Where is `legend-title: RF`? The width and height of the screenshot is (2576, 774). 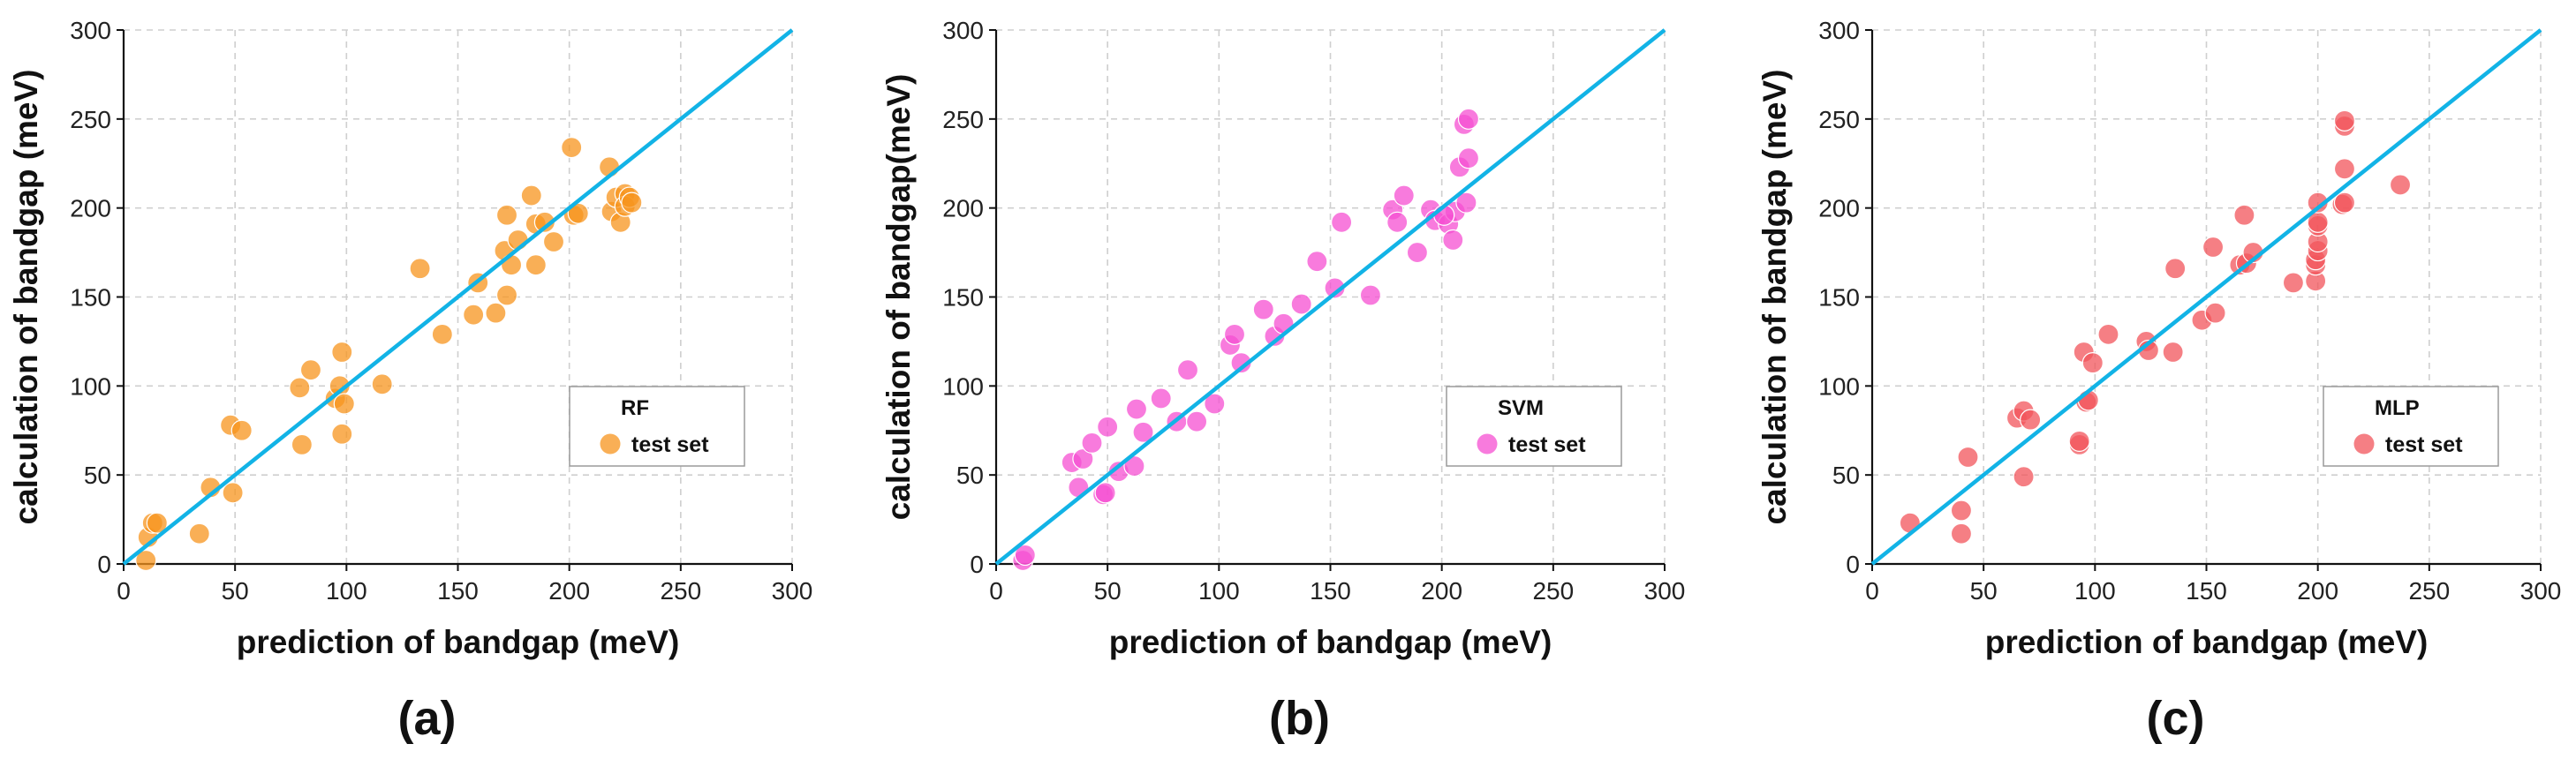
legend-title: RF is located at coordinates (635, 408).